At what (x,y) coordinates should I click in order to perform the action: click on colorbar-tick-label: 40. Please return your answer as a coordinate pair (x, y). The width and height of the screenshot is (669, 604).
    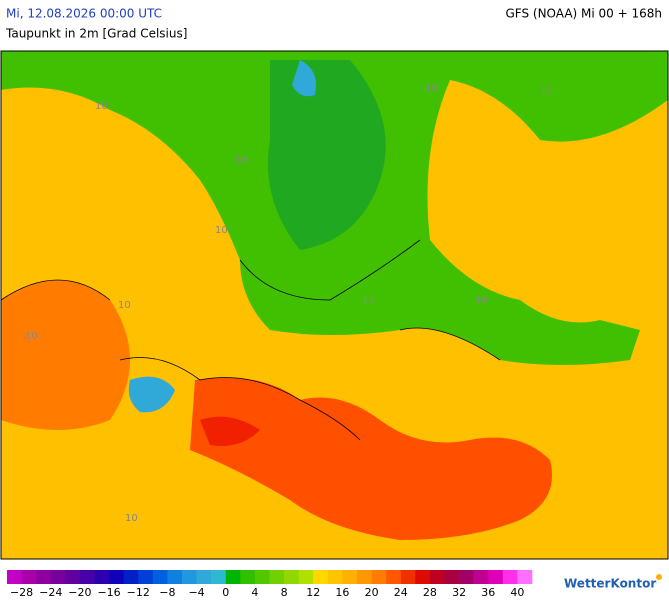
    Looking at the image, I should click on (517, 592).